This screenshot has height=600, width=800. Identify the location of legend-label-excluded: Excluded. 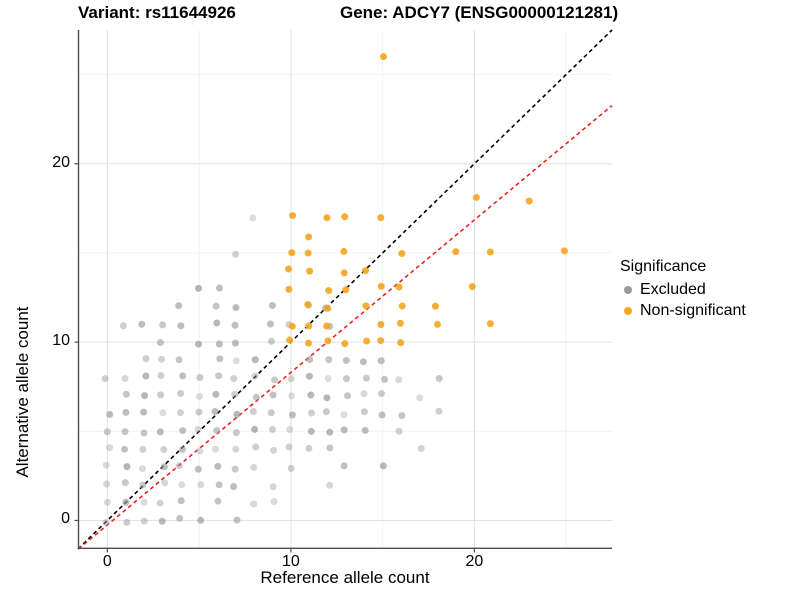
(673, 289).